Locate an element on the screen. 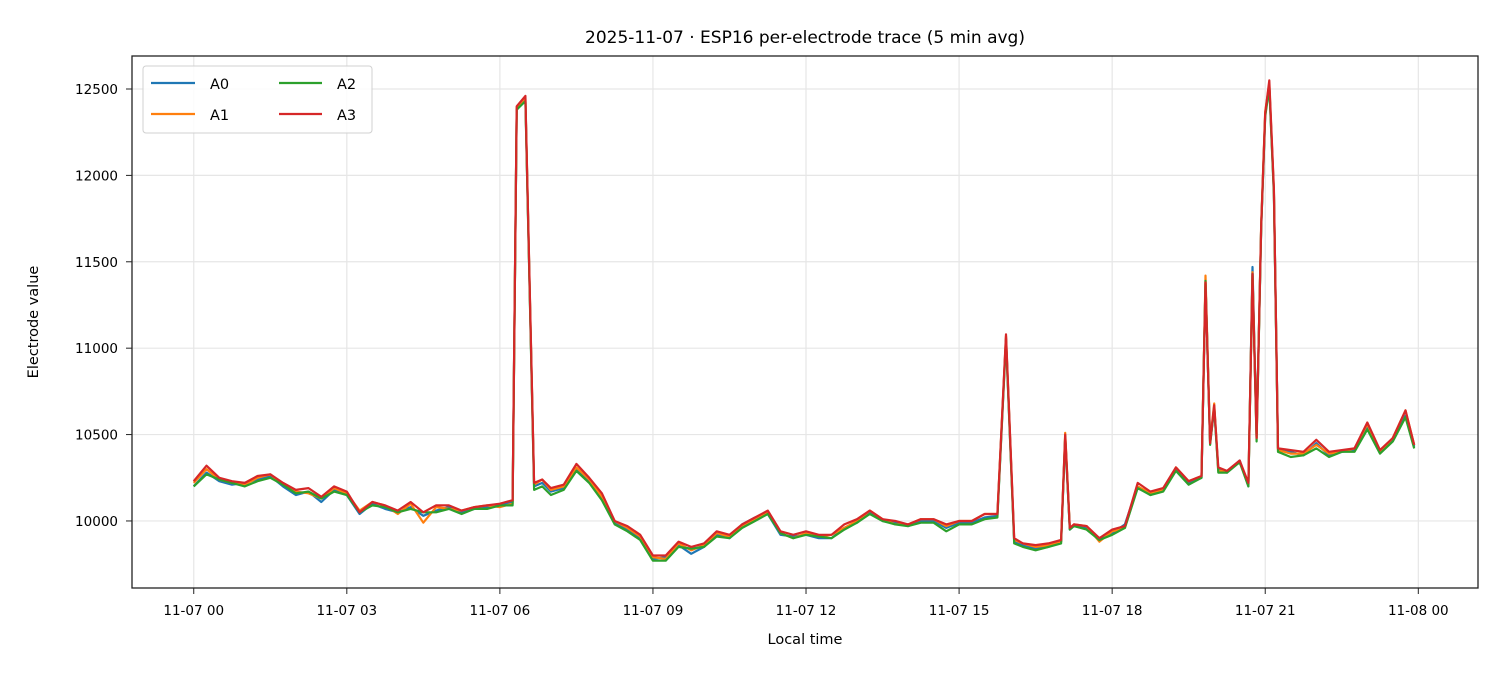  legend-label-a3: A3 is located at coordinates (346, 116).